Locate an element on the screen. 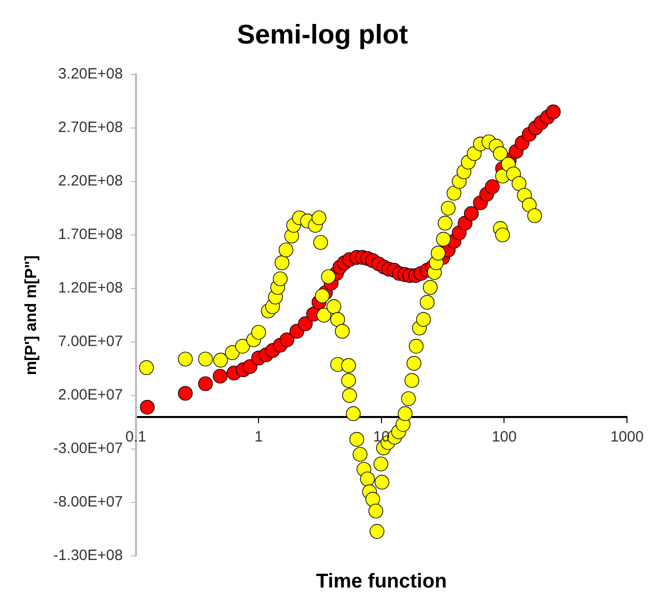 This screenshot has height=604, width=653. x-tick-label: 100 is located at coordinates (504, 437).